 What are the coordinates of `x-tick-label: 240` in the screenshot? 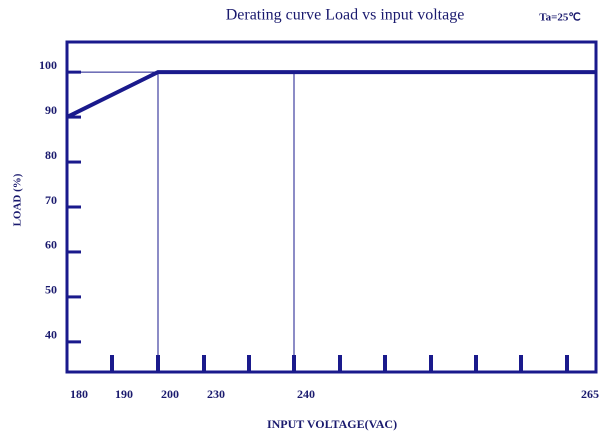 It's located at (306, 394).